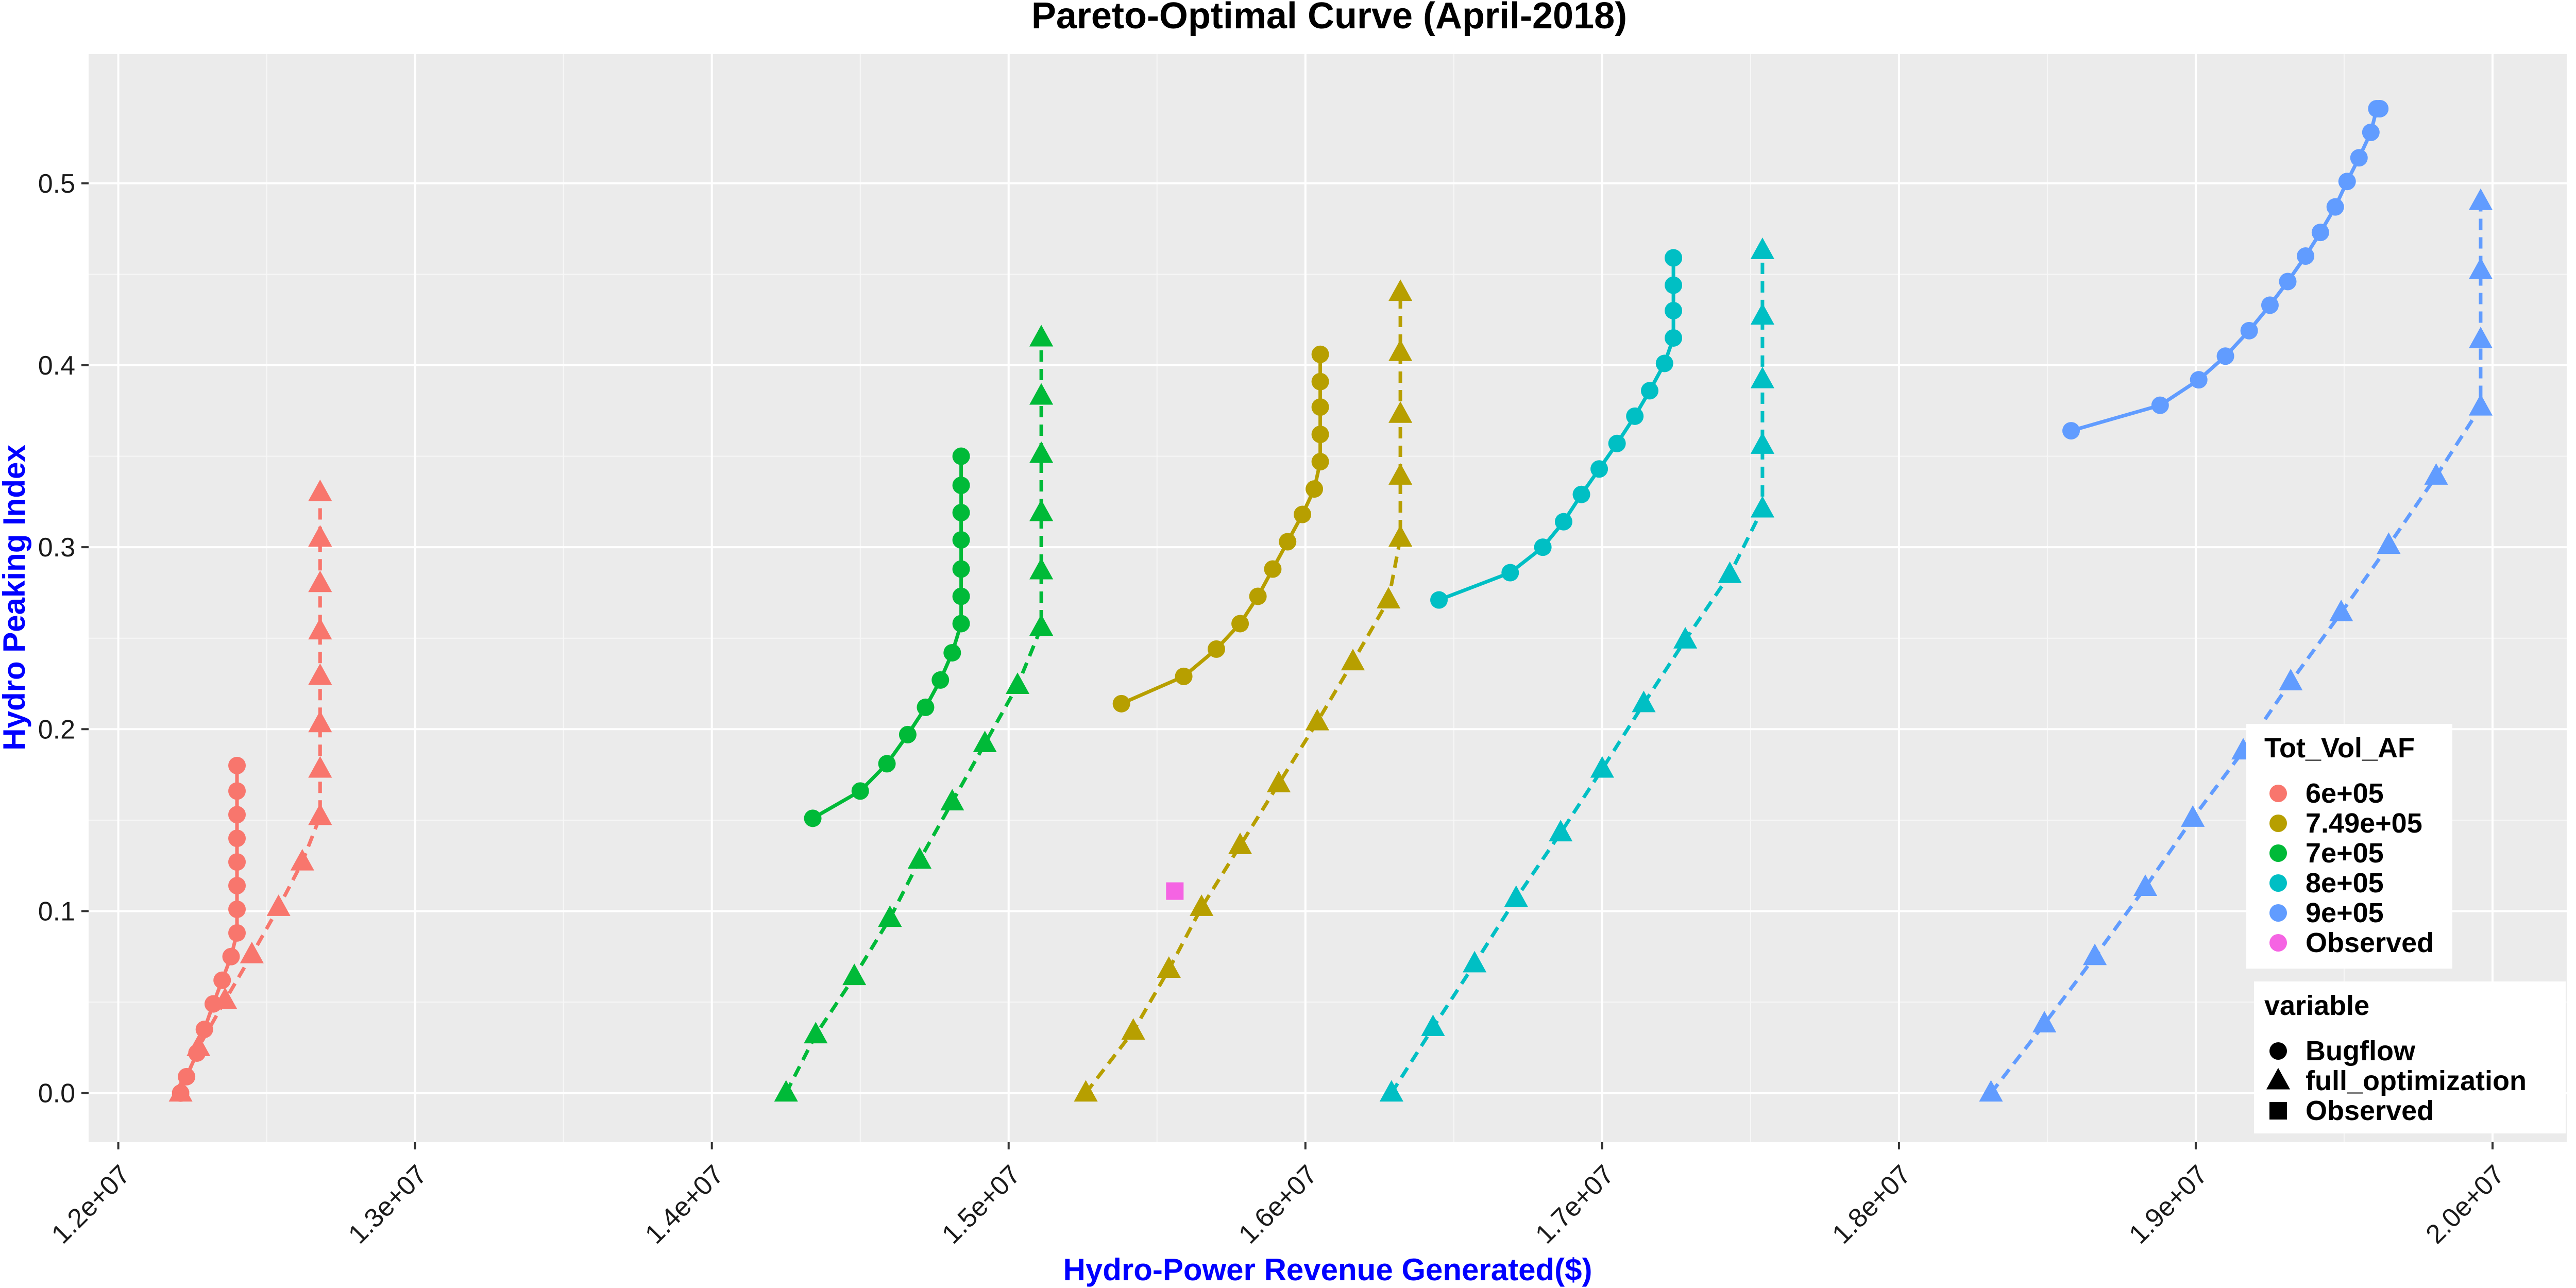 This screenshot has height=1288, width=2576. Describe the element at coordinates (56, 184) in the screenshot. I see `y-tick-label: 0.5` at that location.